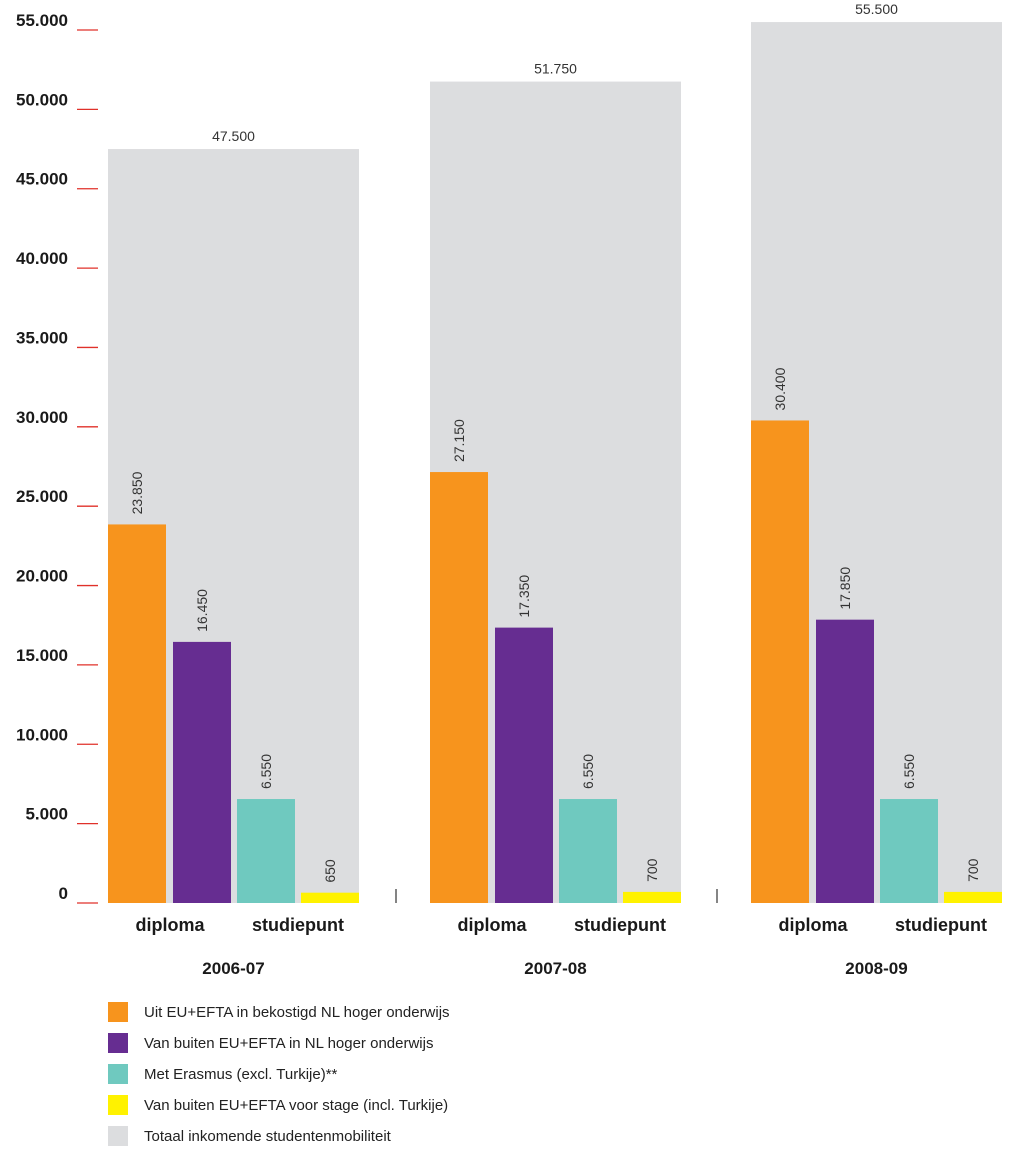 This screenshot has width=1034, height=1157. I want to click on bar-value-label: 17.850, so click(845, 588).